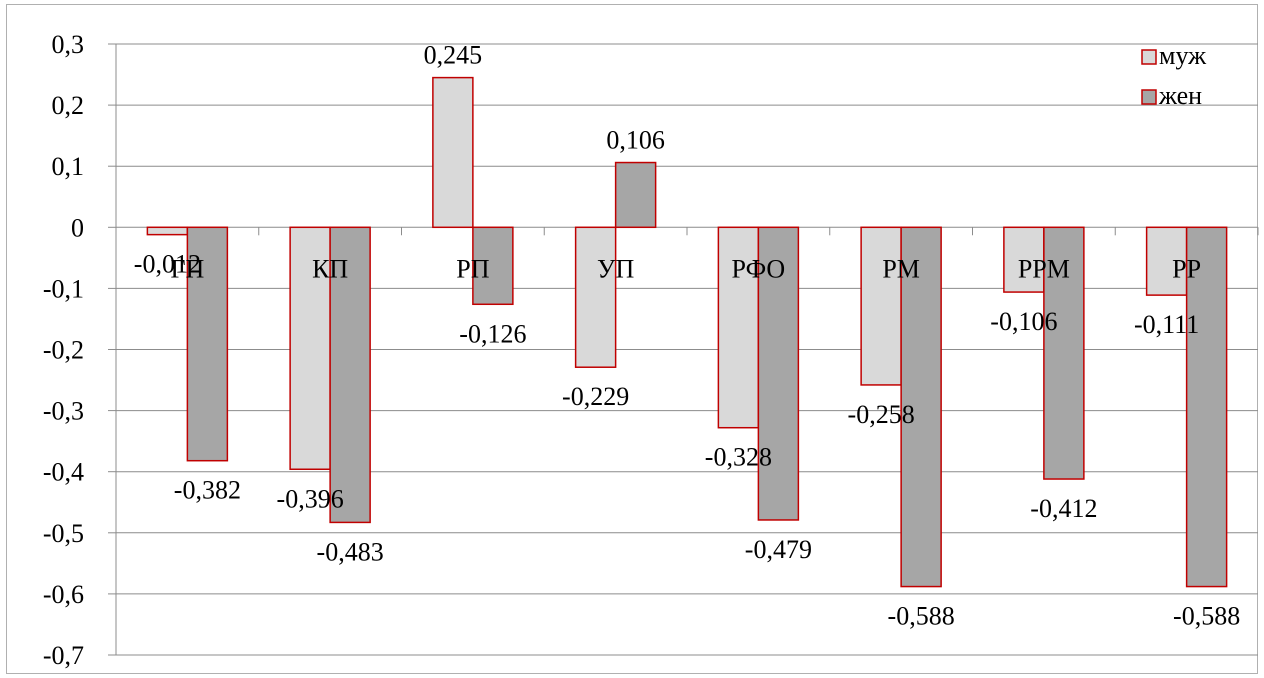  Describe the element at coordinates (63, 533) in the screenshot. I see `y-tick-label: -0,5` at that location.